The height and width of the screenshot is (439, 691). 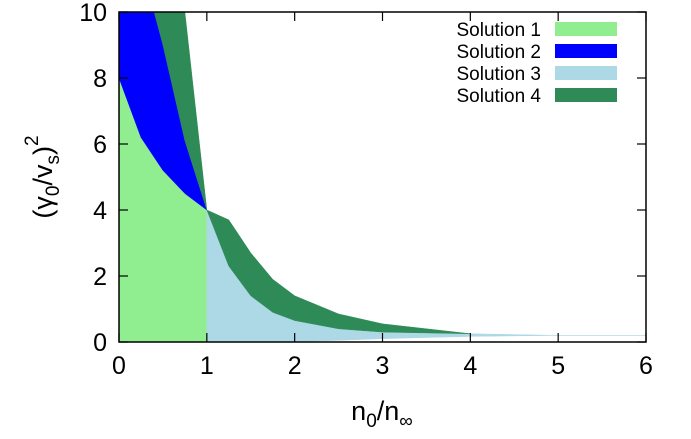 I want to click on legend-label-1: Solution 1, so click(x=498, y=30).